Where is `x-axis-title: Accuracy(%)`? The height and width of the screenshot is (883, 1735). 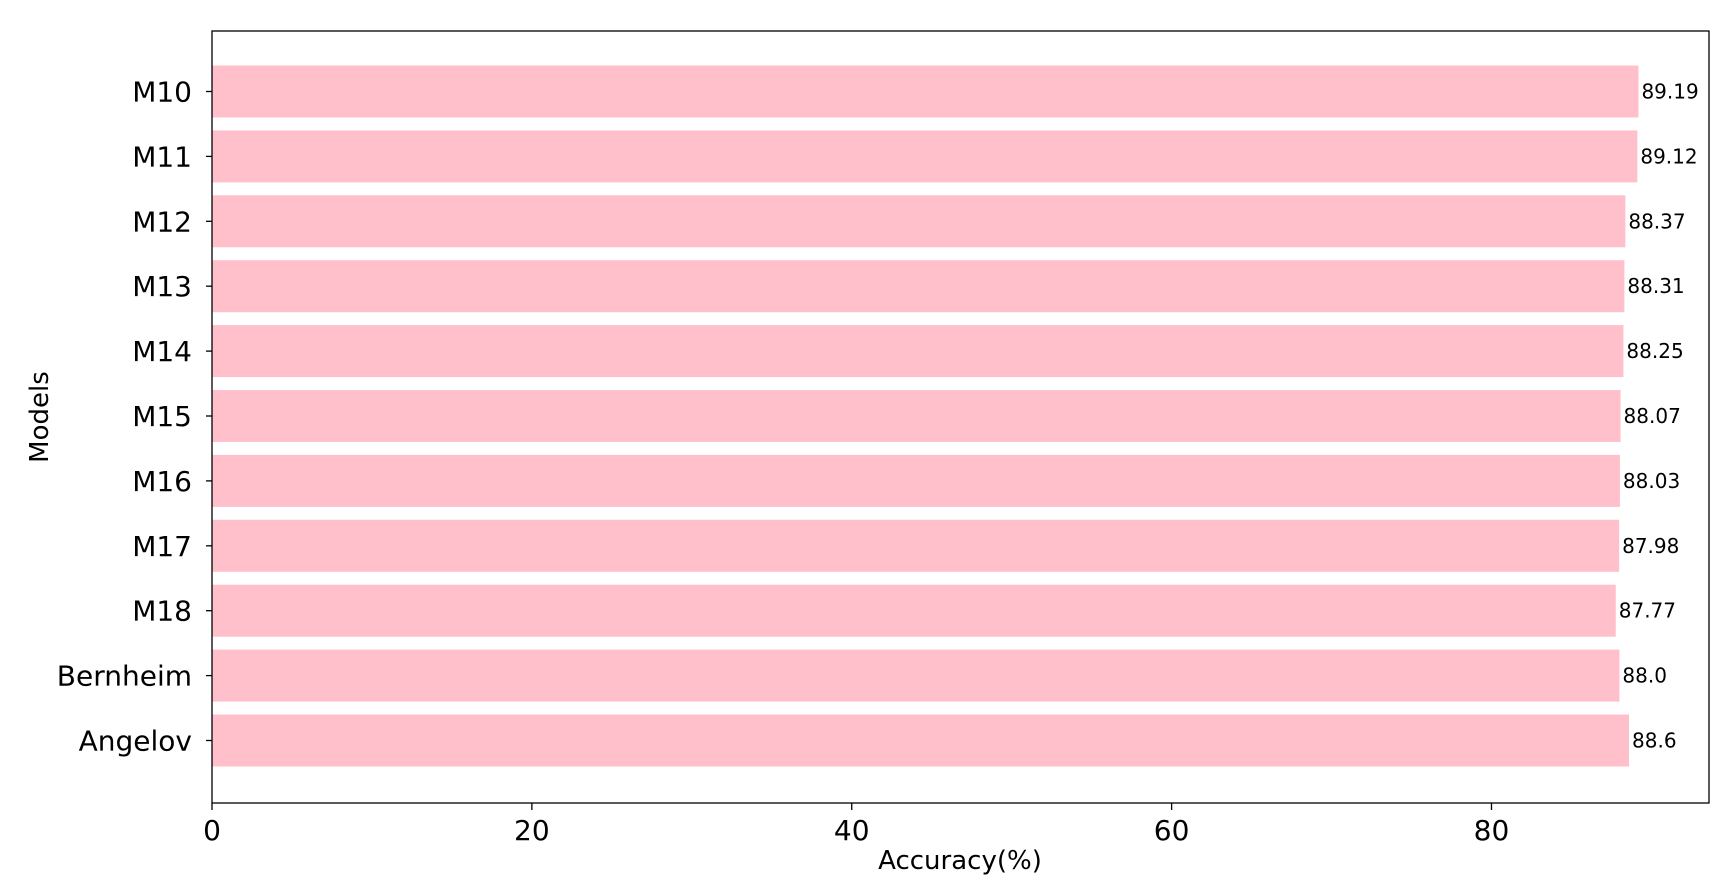
x-axis-title: Accuracy(%) is located at coordinates (960, 861).